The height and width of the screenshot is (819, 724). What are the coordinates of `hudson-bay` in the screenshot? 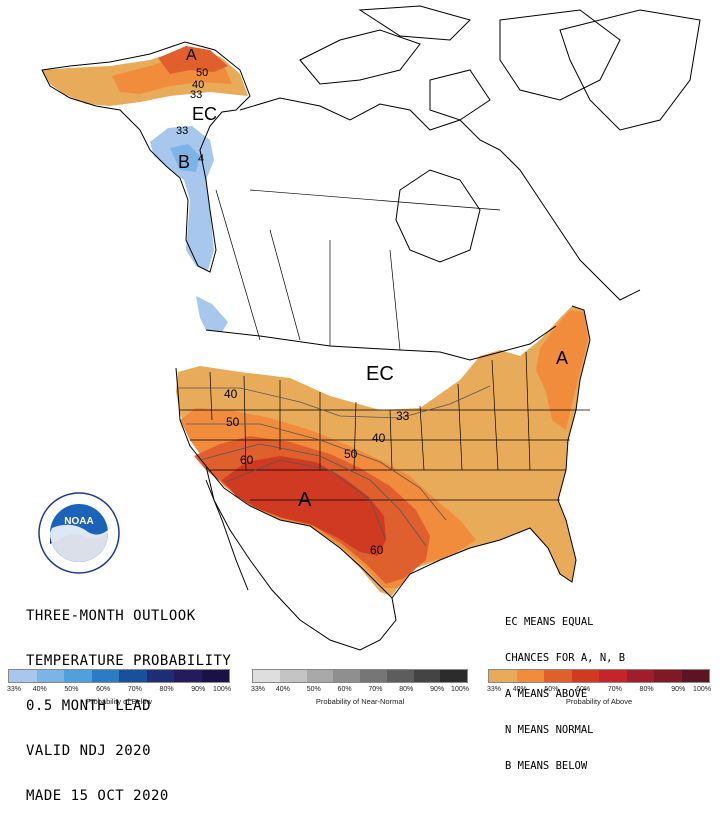 It's located at (438, 216).